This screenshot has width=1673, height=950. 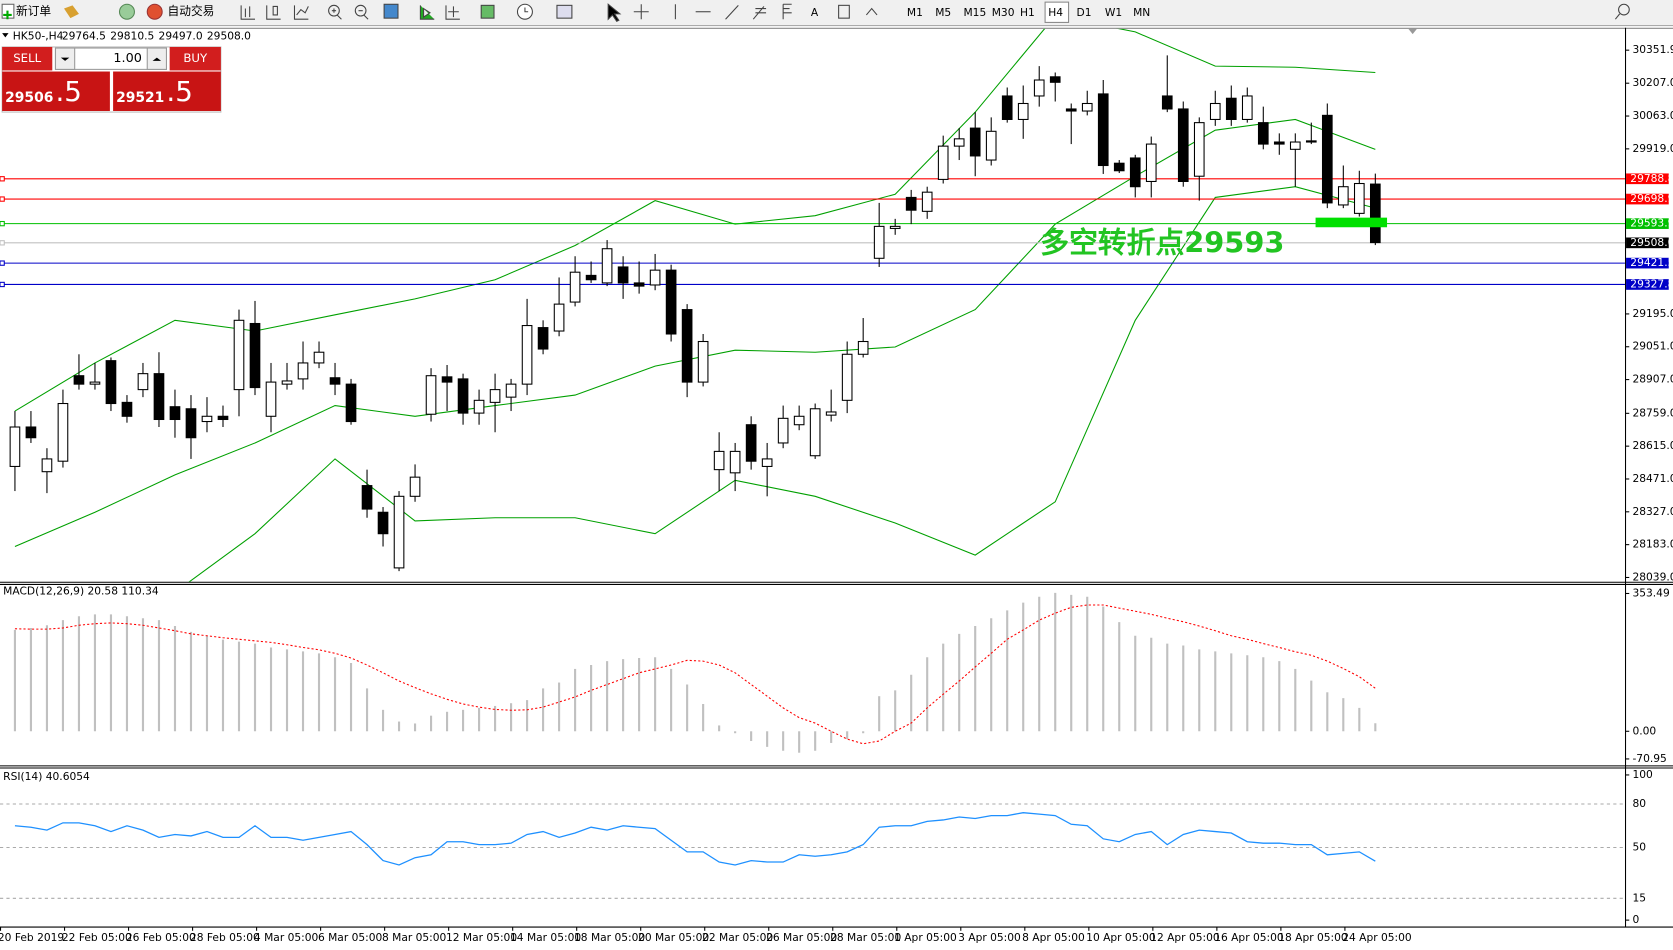 I want to click on y-tick-label: 28039.0, so click(x=1652, y=576).